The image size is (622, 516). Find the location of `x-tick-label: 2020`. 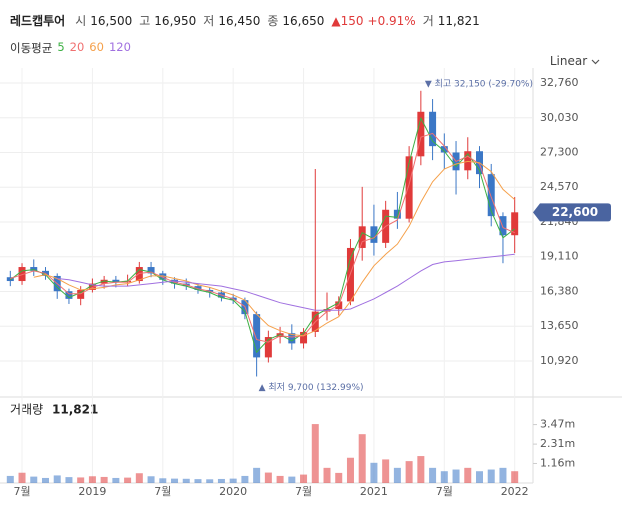

x-tick-label: 2020 is located at coordinates (233, 491).